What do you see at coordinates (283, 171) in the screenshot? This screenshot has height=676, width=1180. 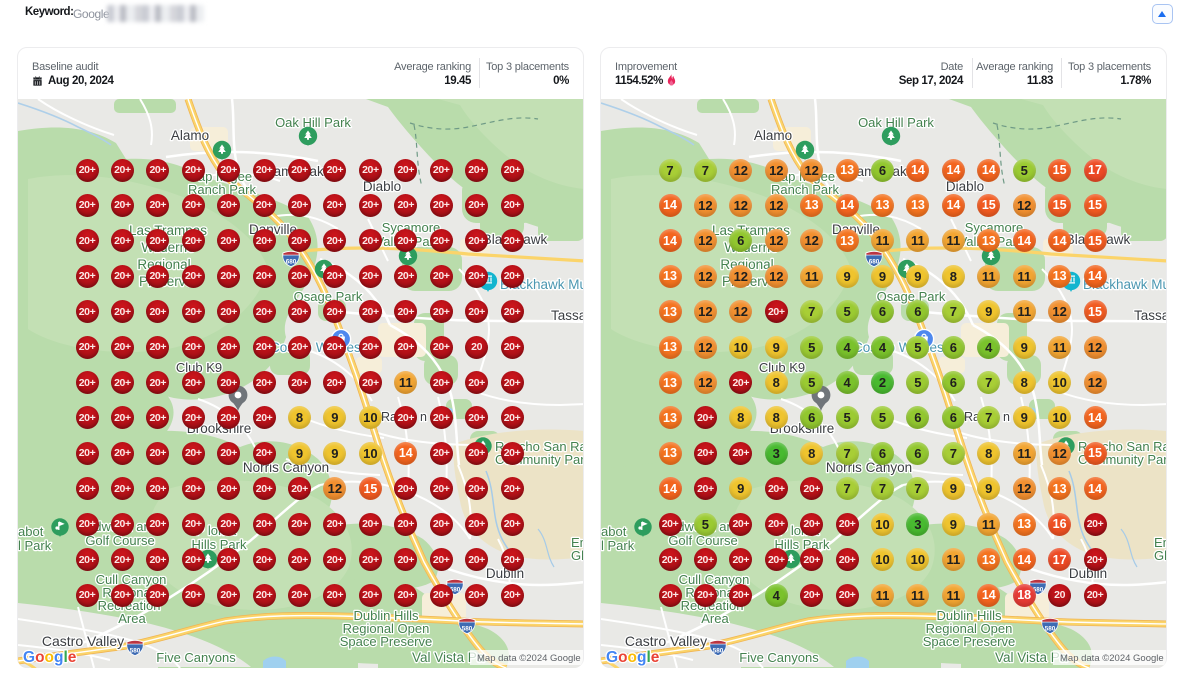 I see `svg-text: am` at bounding box center [283, 171].